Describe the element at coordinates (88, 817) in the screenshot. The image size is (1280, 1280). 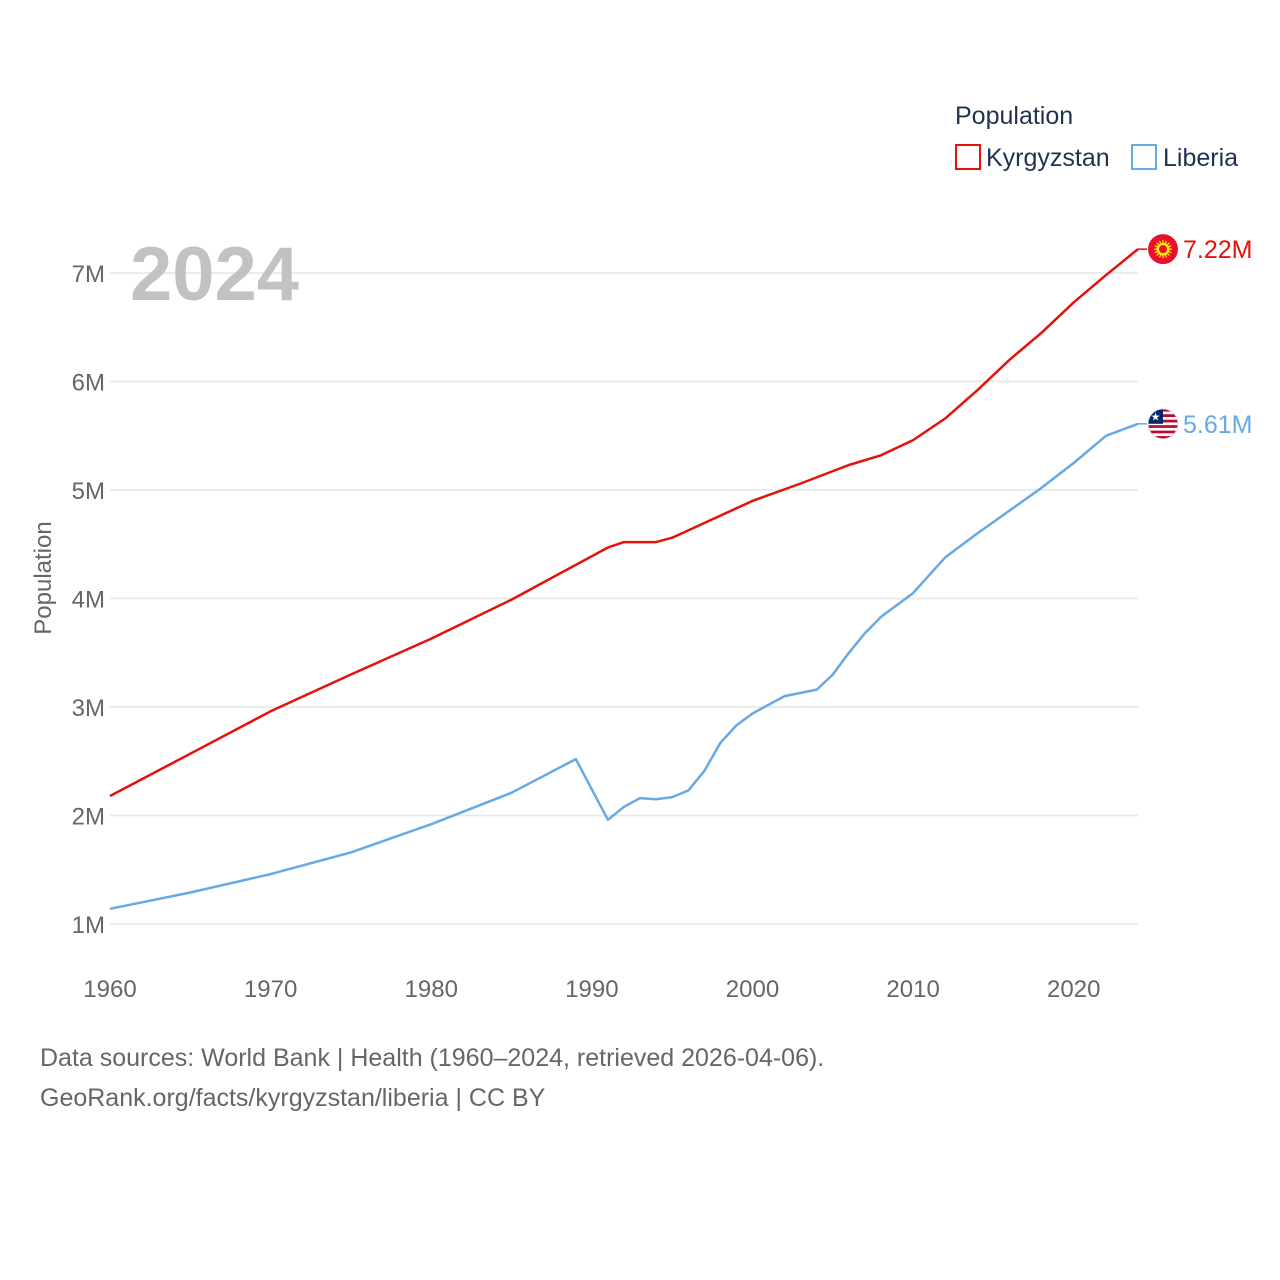
I see `y-tick-label: 2M` at that location.